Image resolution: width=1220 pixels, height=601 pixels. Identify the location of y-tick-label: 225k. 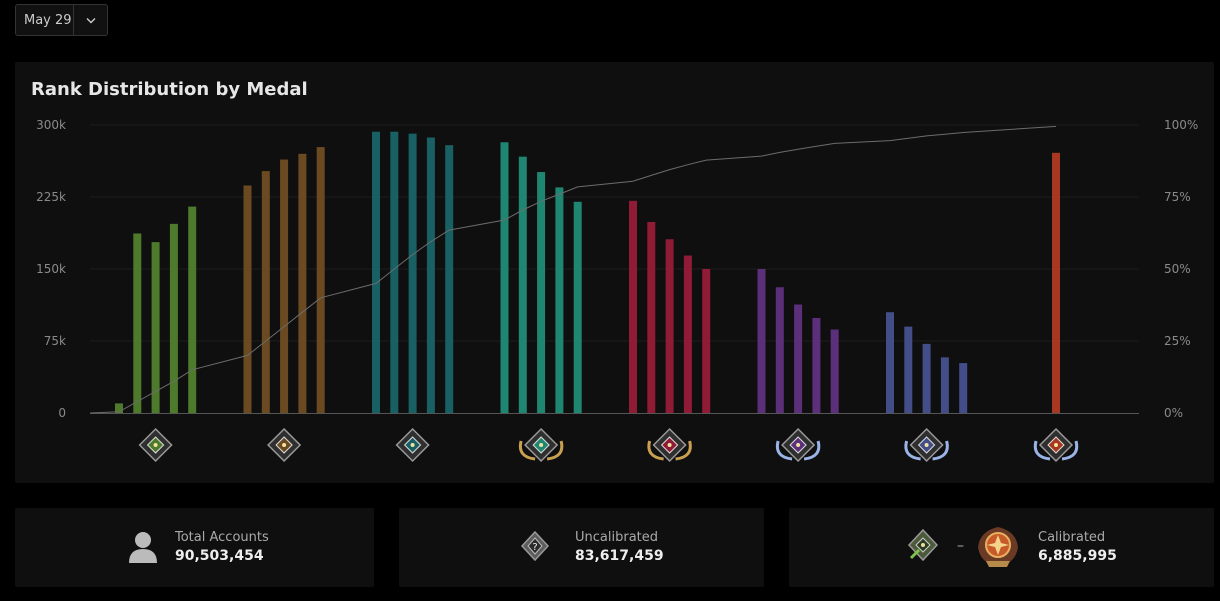
(51, 197).